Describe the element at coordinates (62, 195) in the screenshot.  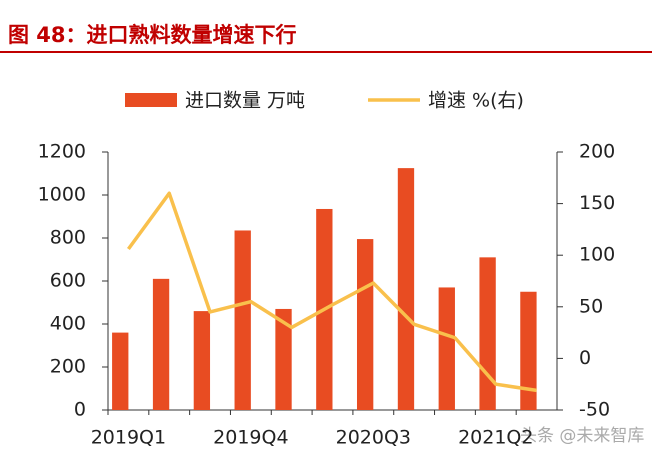
I see `y-tick-label: 1000` at that location.